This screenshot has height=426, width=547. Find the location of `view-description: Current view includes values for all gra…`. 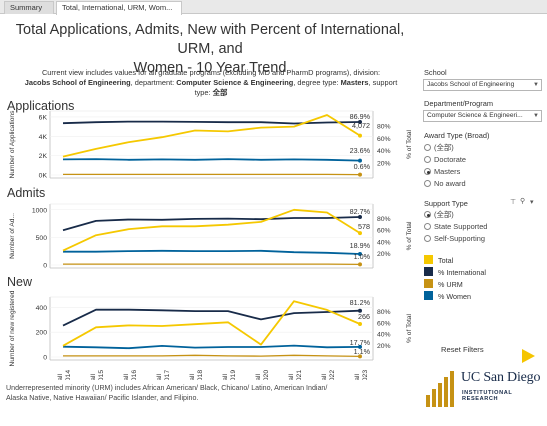

view-description: Current view includes values for all gra… is located at coordinates (211, 83).